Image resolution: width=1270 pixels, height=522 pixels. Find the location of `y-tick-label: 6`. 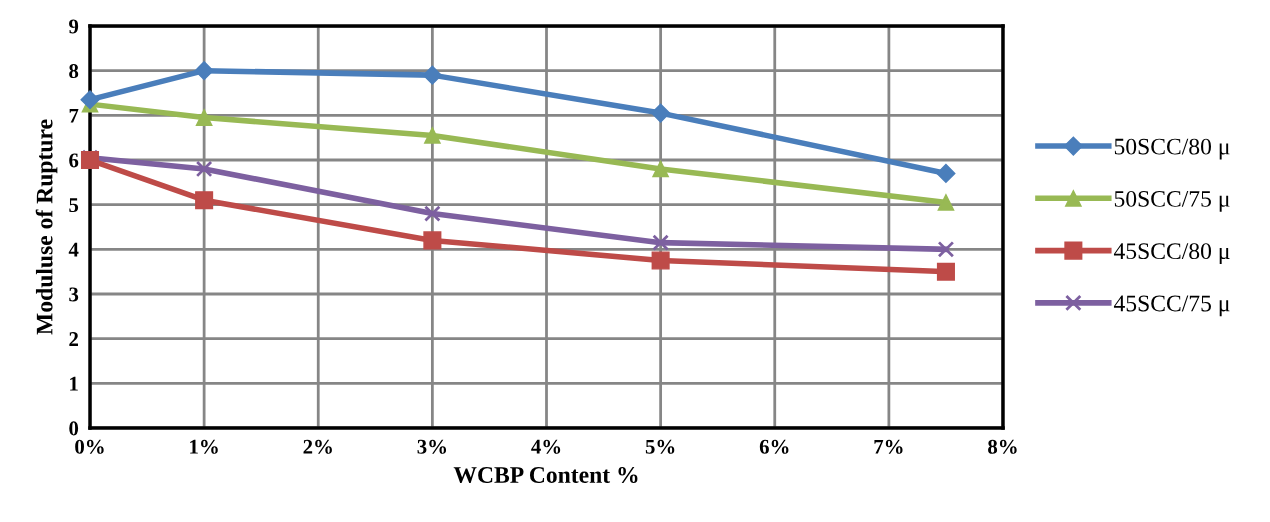

y-tick-label: 6 is located at coordinates (74, 160).